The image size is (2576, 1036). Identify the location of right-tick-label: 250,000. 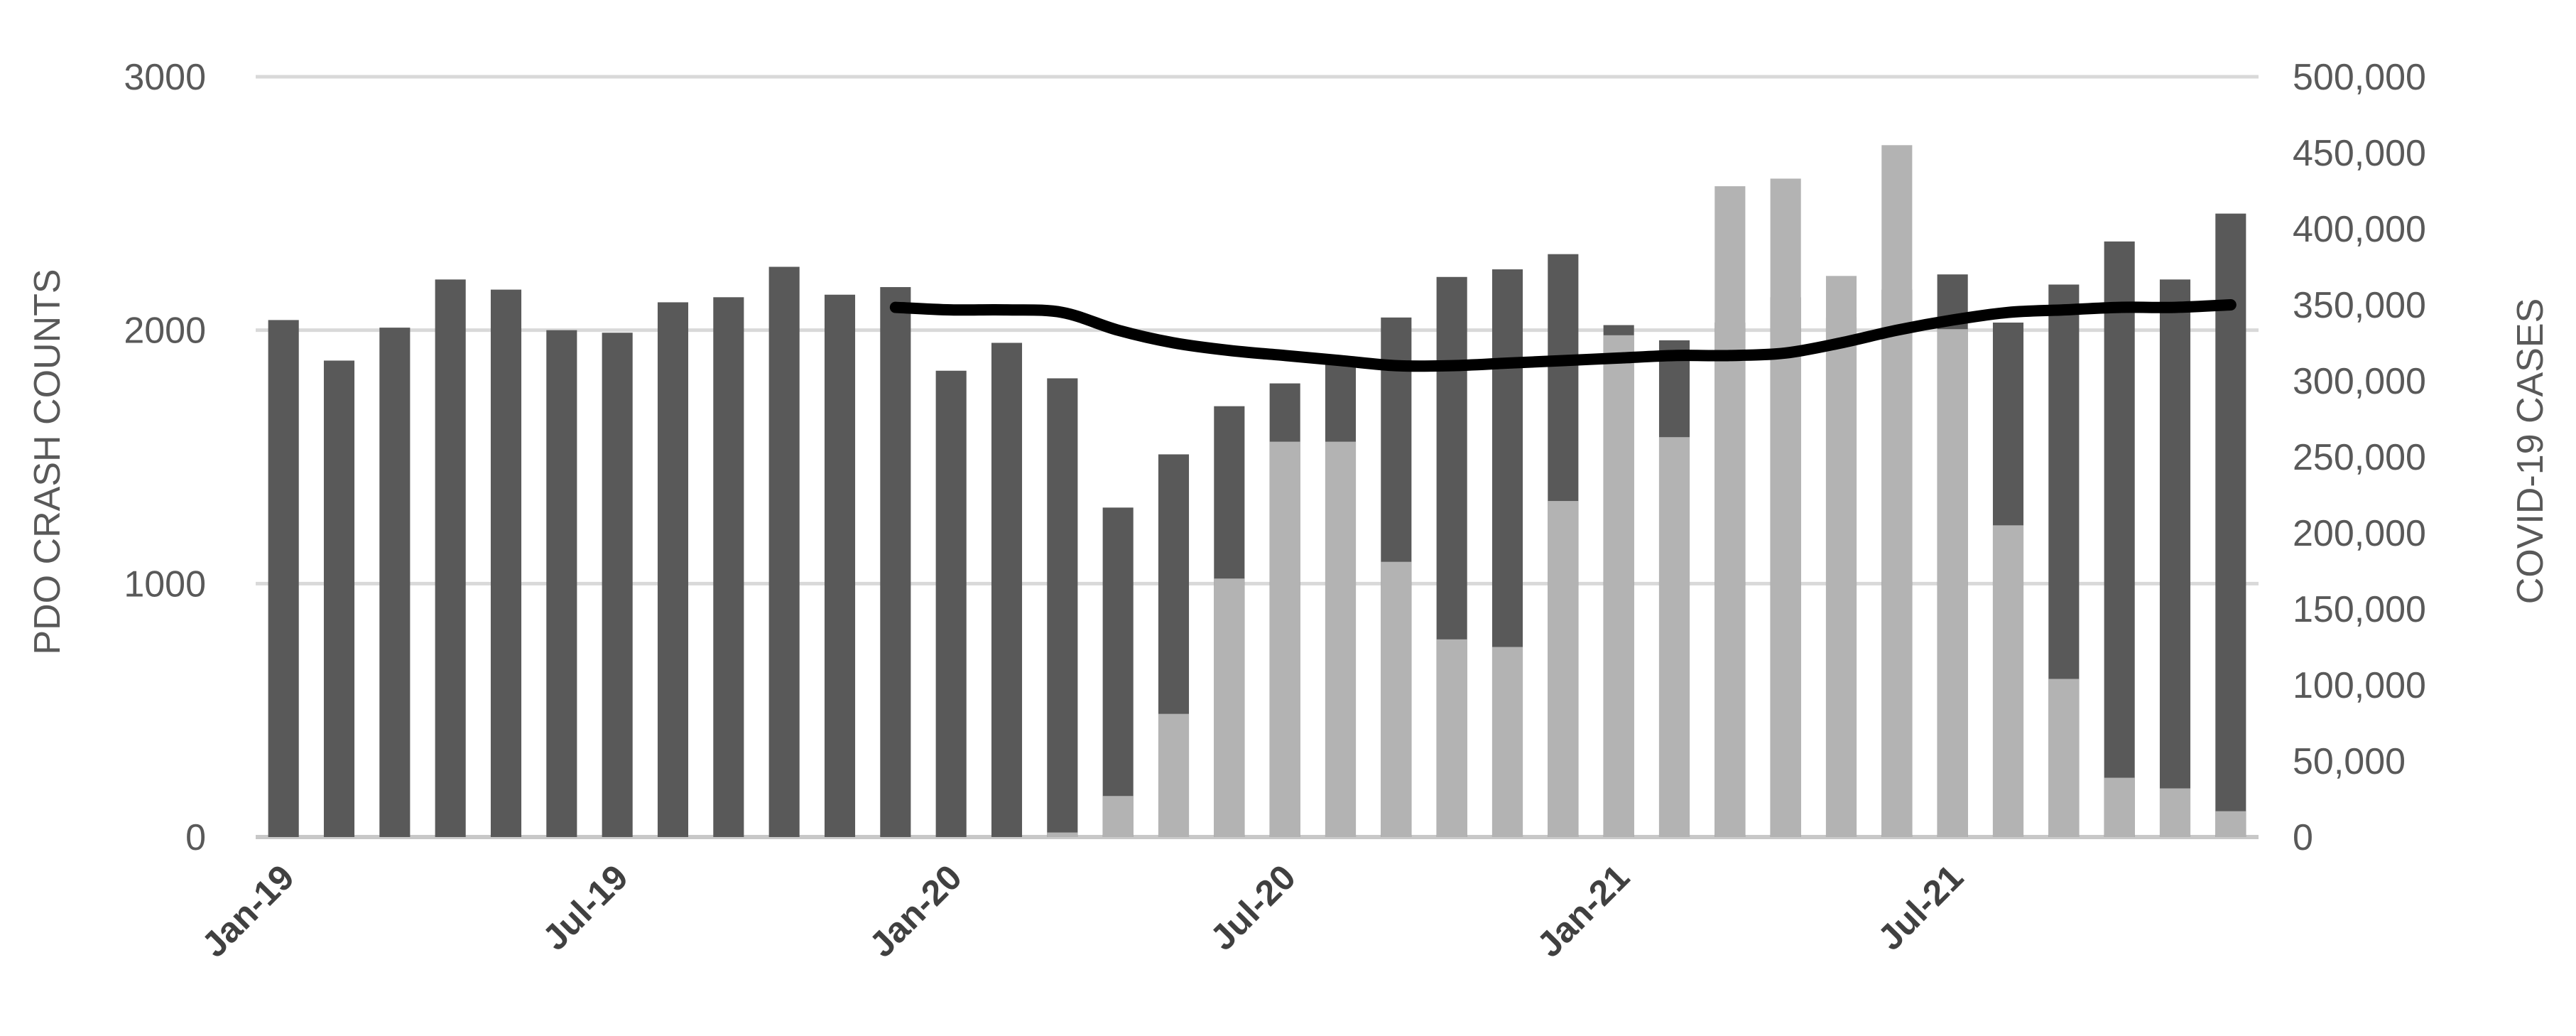
(2359, 457).